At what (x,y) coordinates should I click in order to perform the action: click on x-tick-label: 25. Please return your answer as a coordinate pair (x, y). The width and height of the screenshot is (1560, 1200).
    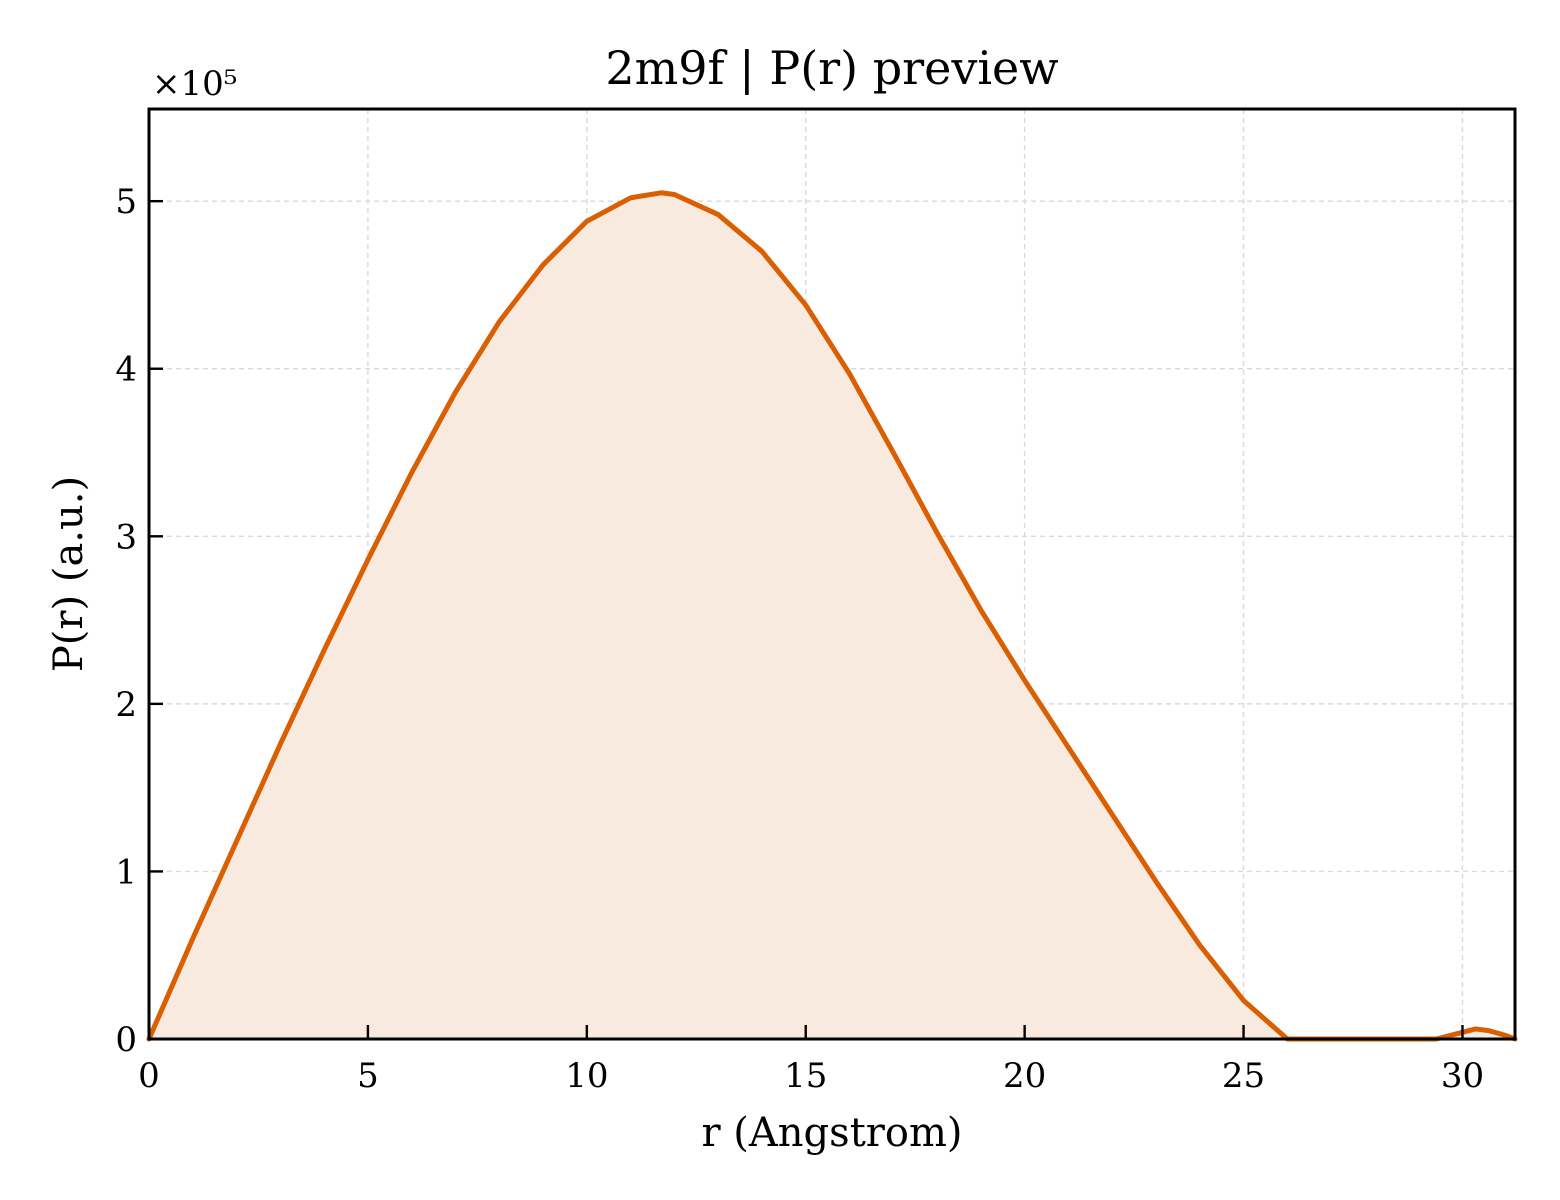
    Looking at the image, I should click on (1243, 1076).